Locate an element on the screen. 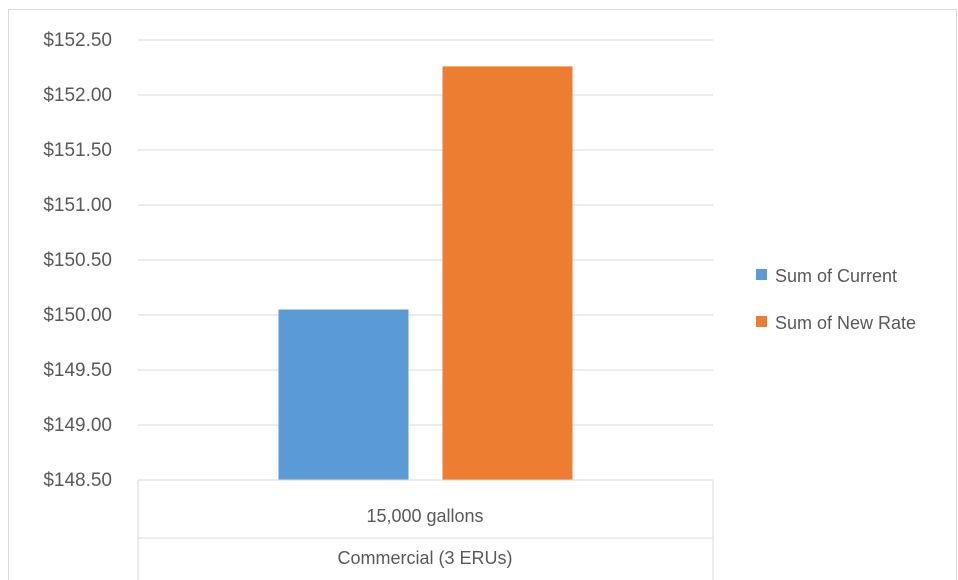 This screenshot has height=580, width=958. legend-swatch-current is located at coordinates (761, 274).